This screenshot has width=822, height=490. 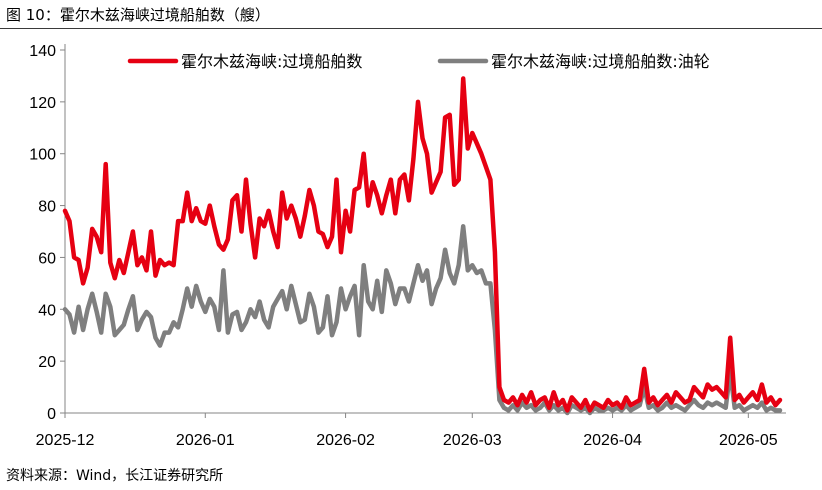 What do you see at coordinates (42, 51) in the screenshot?
I see `y-tick-label: 140` at bounding box center [42, 51].